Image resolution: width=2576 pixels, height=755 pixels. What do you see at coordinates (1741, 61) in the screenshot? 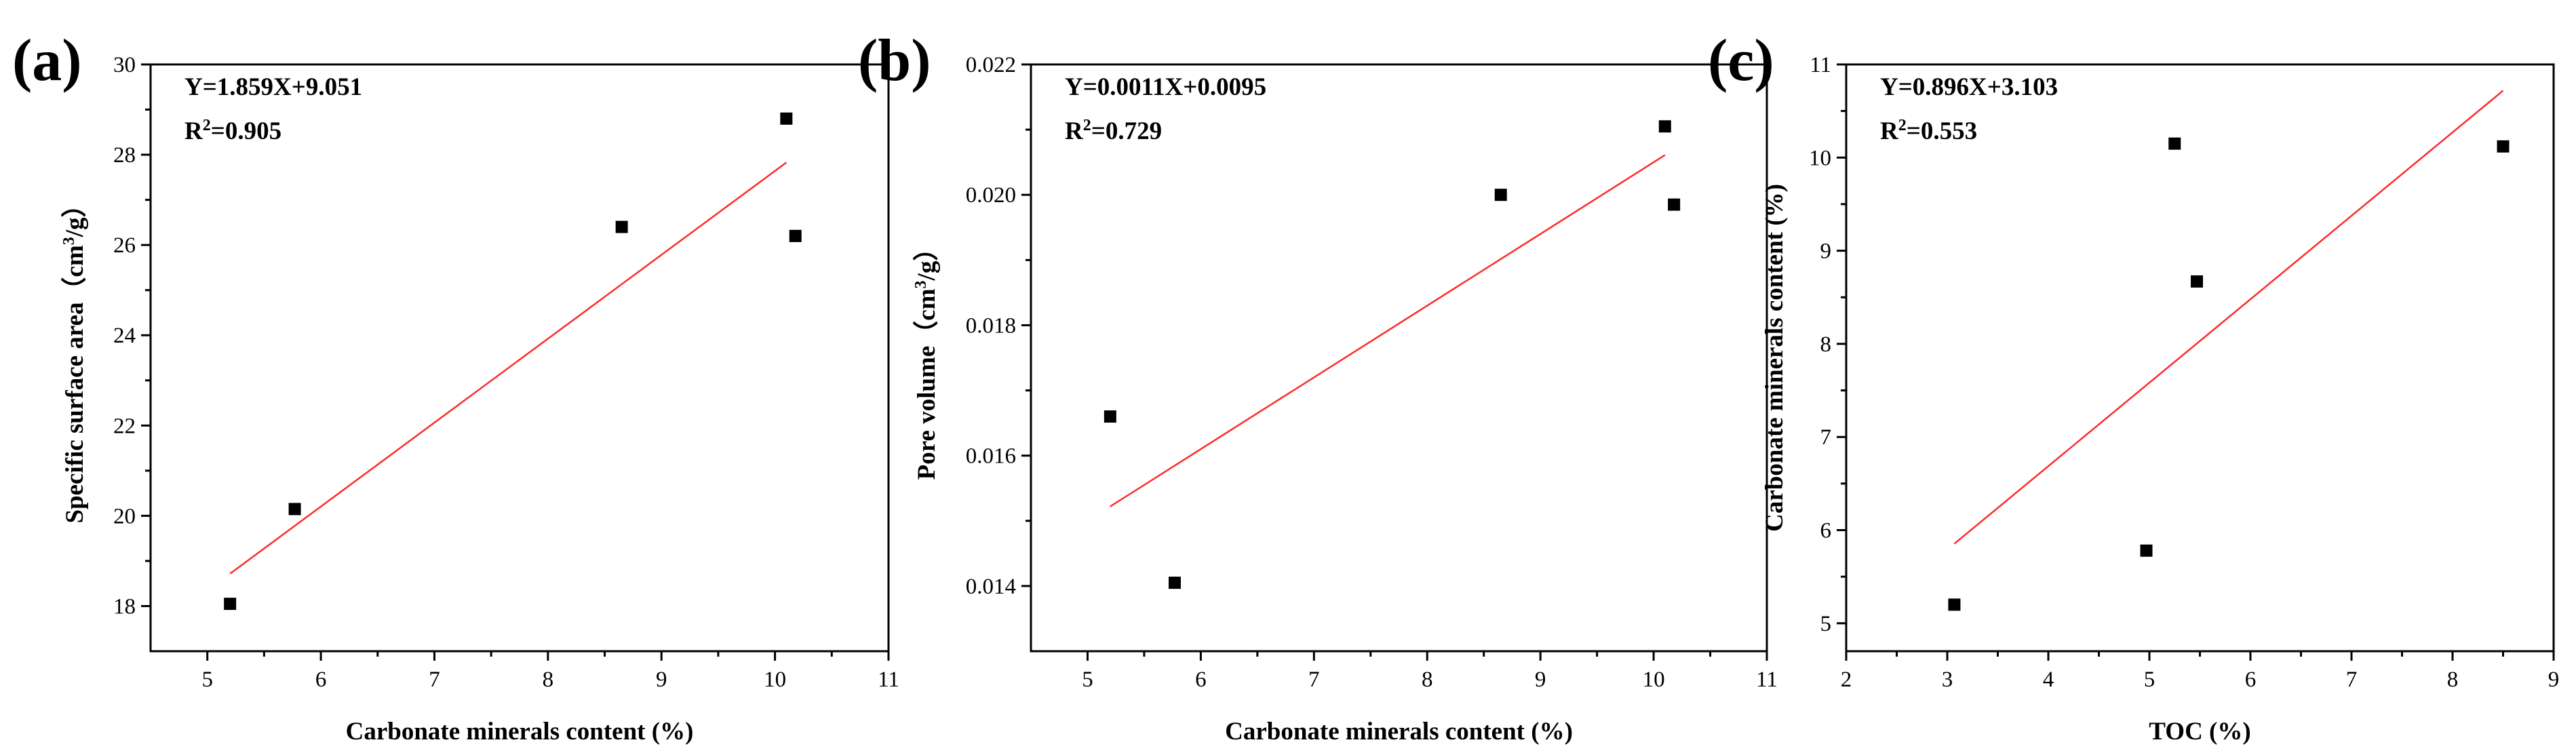
I see `panel-label: (c)` at bounding box center [1741, 61].